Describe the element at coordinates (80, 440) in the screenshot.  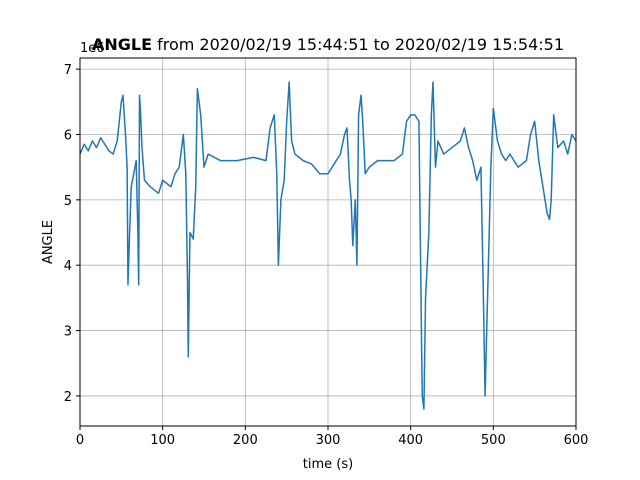
I see `x-tick-label: 0` at that location.